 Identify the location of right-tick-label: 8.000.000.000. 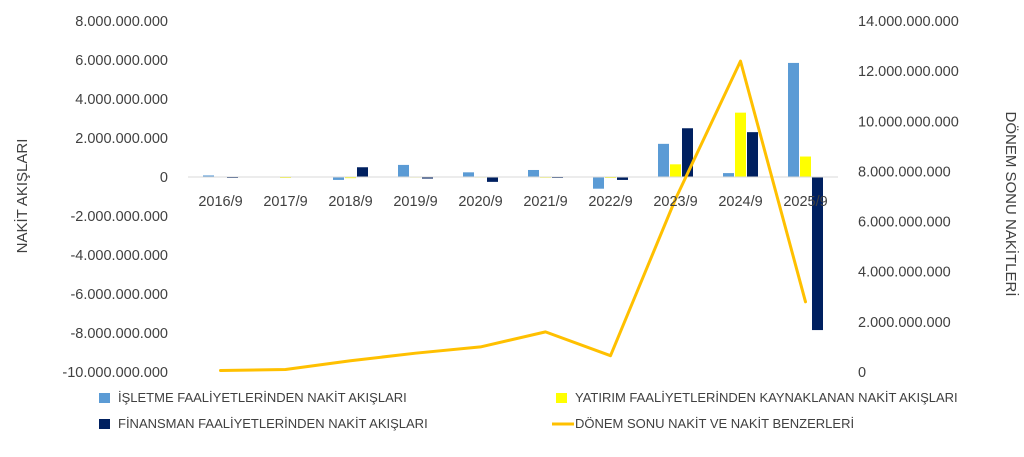
(904, 172).